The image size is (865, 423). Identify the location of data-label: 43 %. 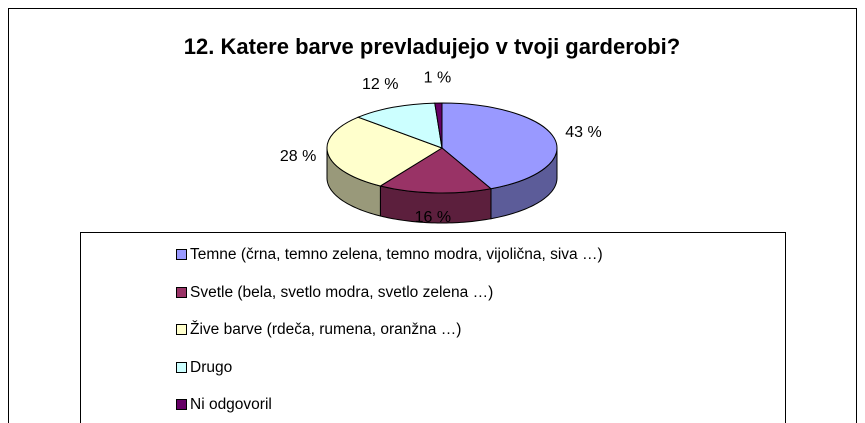
(583, 132).